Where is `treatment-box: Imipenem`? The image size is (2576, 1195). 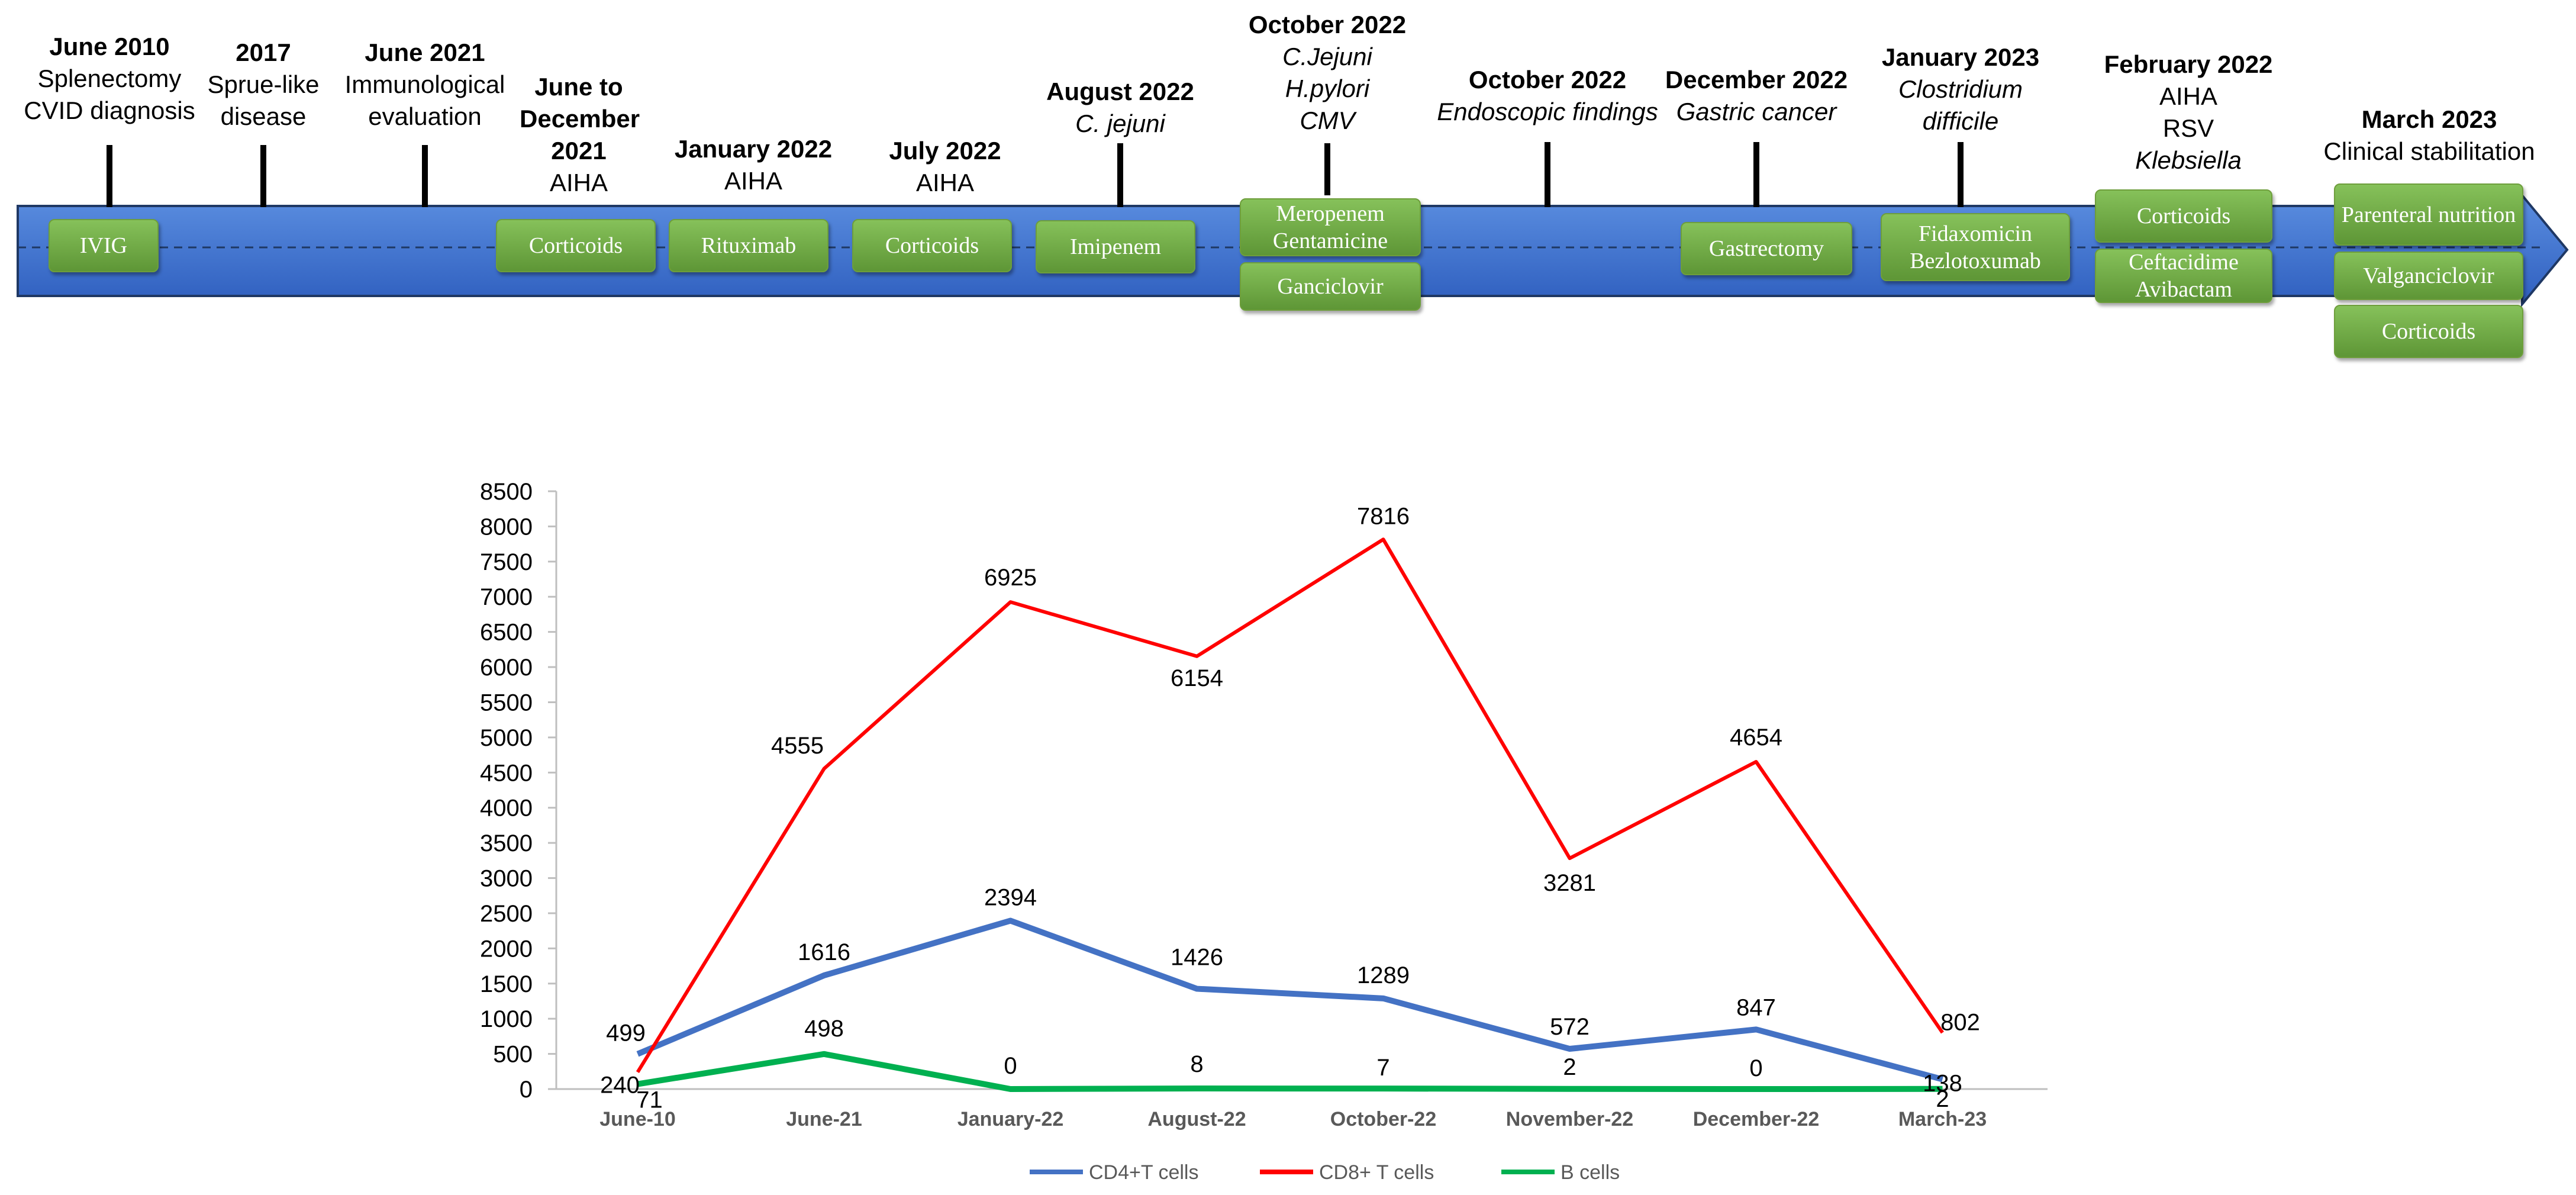
treatment-box: Imipenem is located at coordinates (1115, 247).